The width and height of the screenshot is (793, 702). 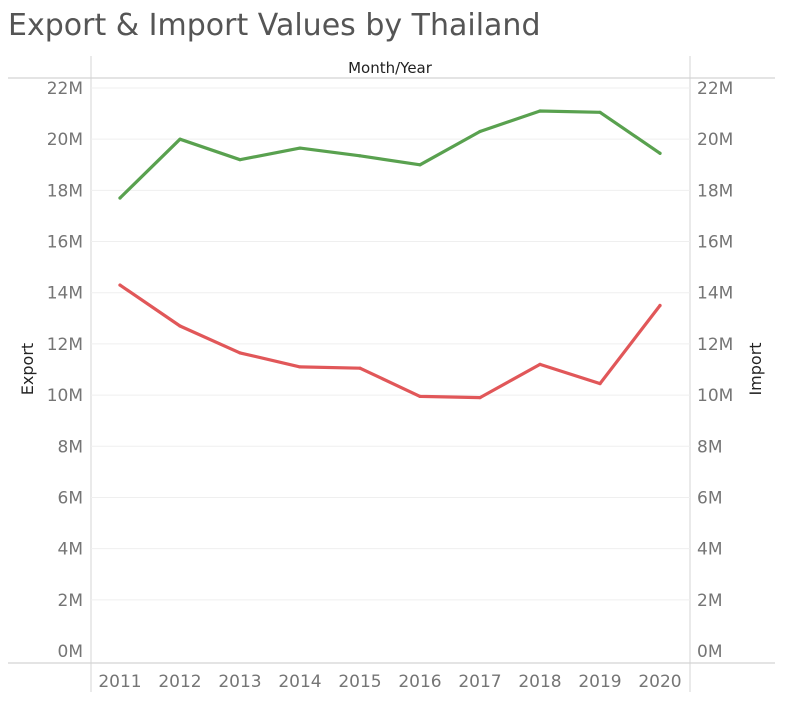 I want to click on y-axis-label-right: Import, so click(x=755, y=368).